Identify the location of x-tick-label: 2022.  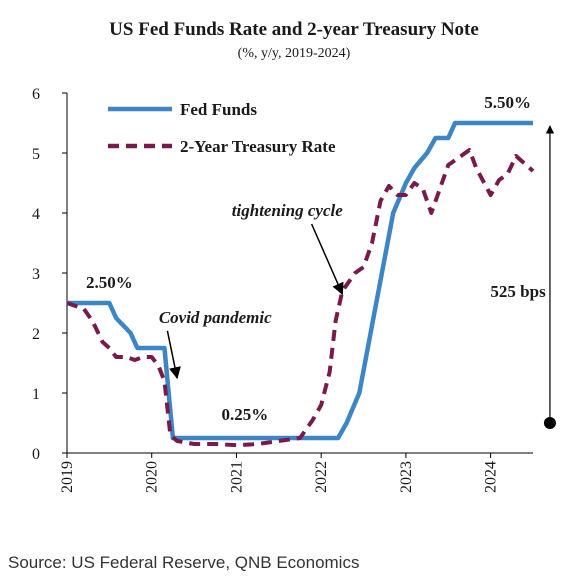
(321, 477).